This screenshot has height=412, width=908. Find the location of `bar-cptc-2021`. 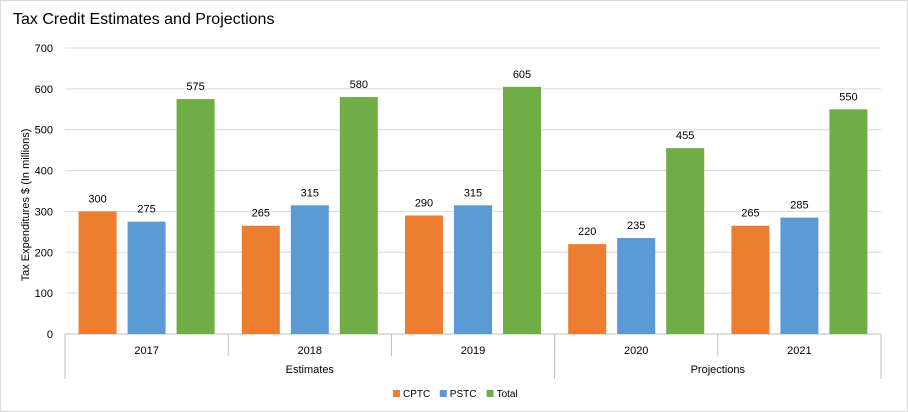

bar-cptc-2021 is located at coordinates (750, 279).